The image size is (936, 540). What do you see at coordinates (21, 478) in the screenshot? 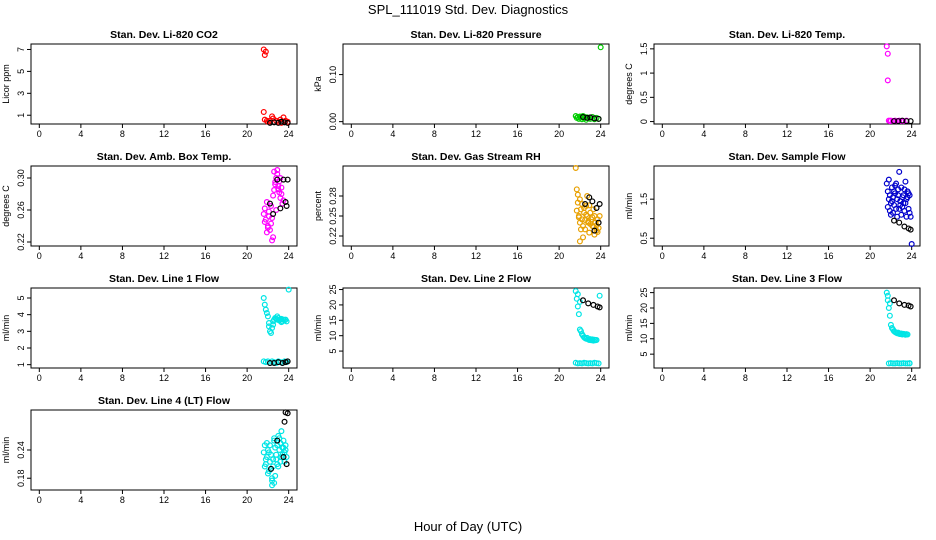
I see `y-tick-label: 0.18` at bounding box center [21, 478].